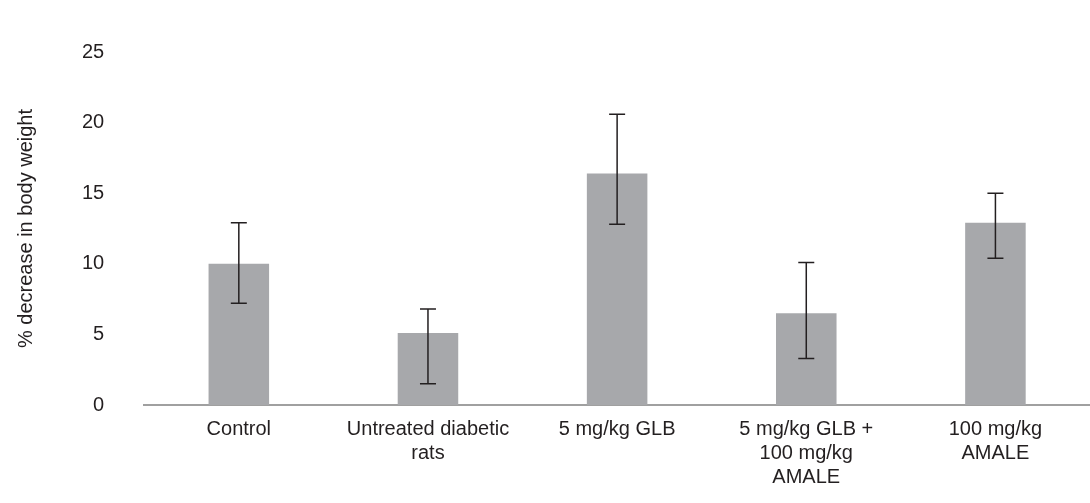  What do you see at coordinates (93, 50) in the screenshot?
I see `y-tick-label: 25` at bounding box center [93, 50].